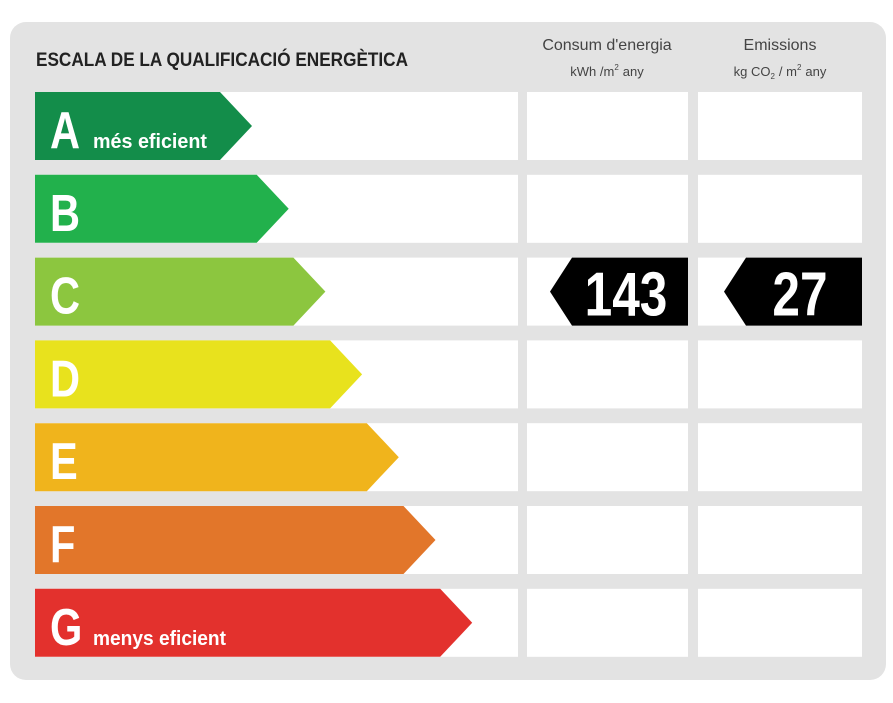 The image size is (893, 703). Describe the element at coordinates (65, 212) in the screenshot. I see `rating-letter: B` at that location.